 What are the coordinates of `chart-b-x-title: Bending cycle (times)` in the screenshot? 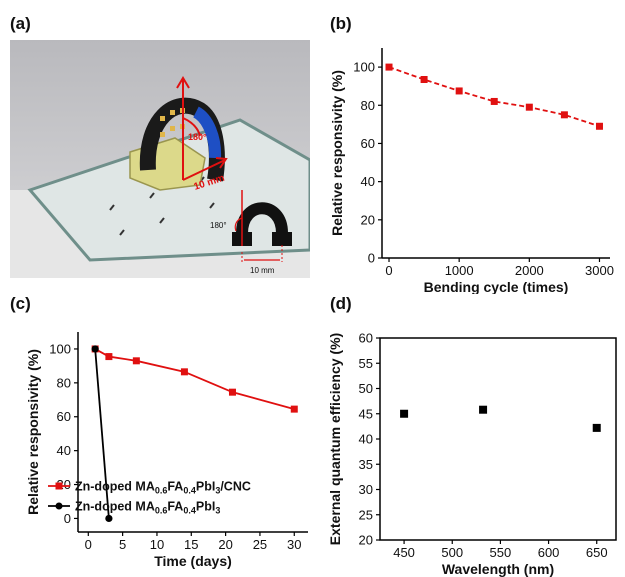 It's located at (496, 286).